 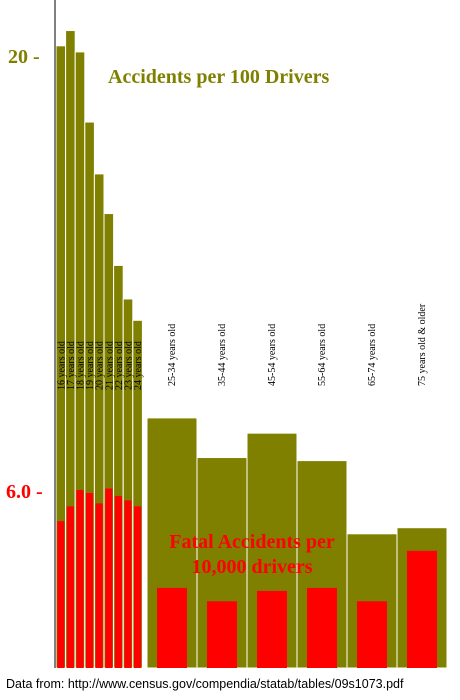 I want to click on series-label-fatal-line2: 10,000 drivers, so click(x=251, y=567).